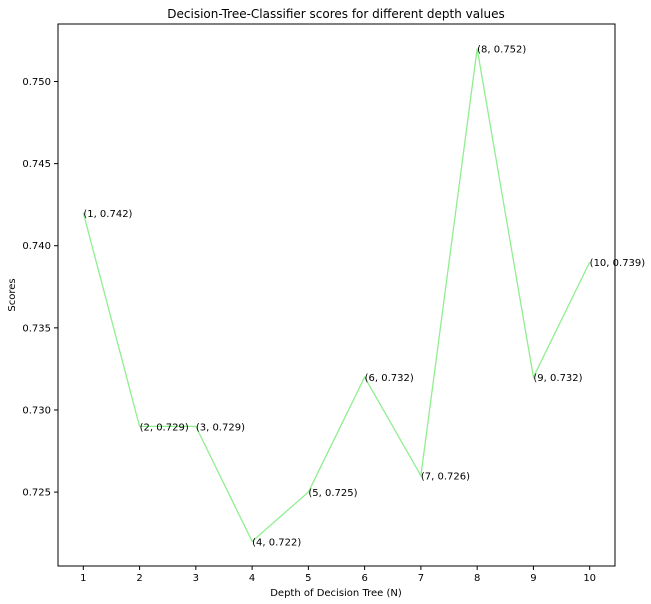  Describe the element at coordinates (83, 578) in the screenshot. I see `x-tick-label: 1` at that location.